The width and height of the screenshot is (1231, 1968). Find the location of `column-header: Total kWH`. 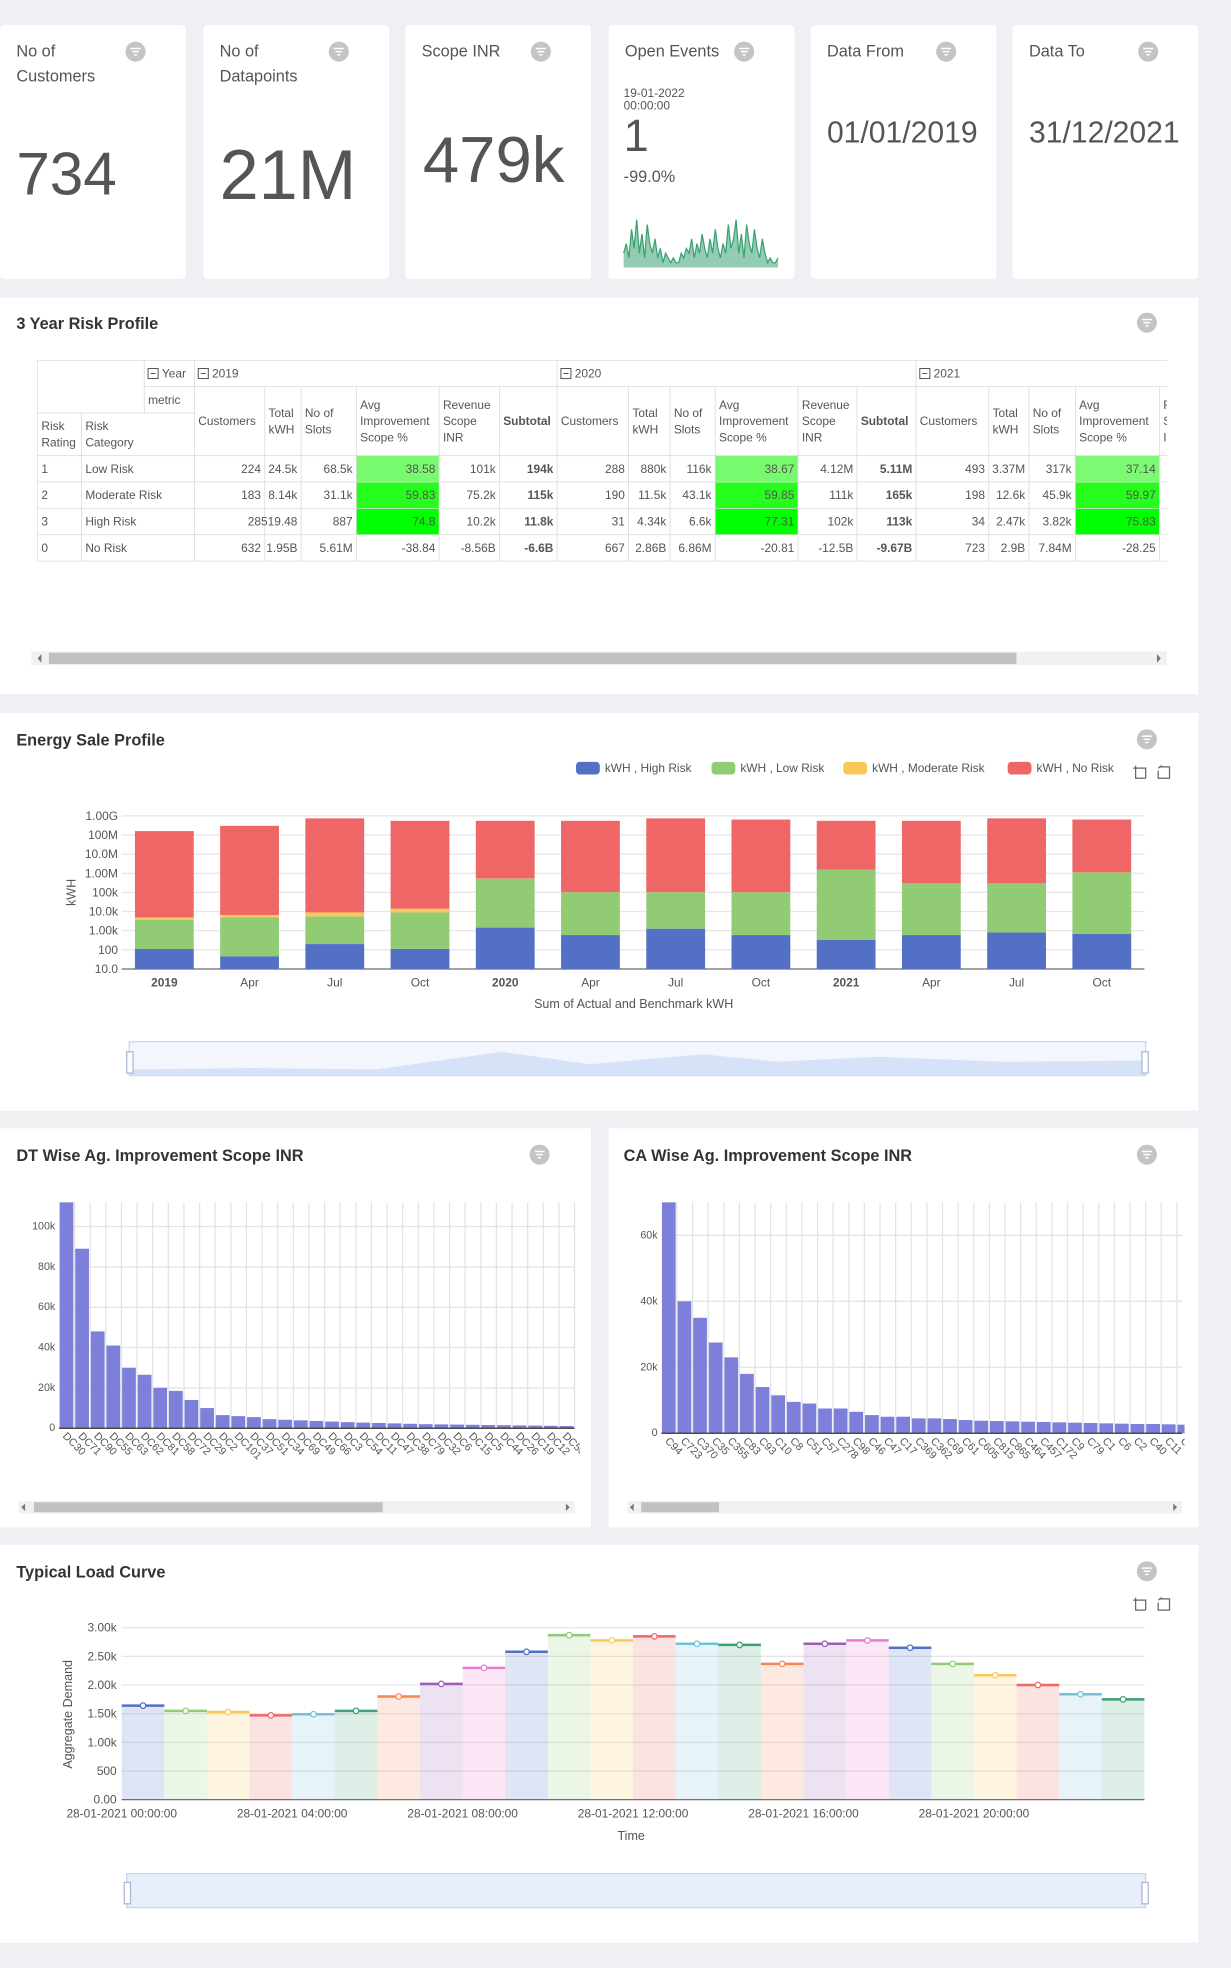

column-header: Total kWH is located at coordinates (645, 421).